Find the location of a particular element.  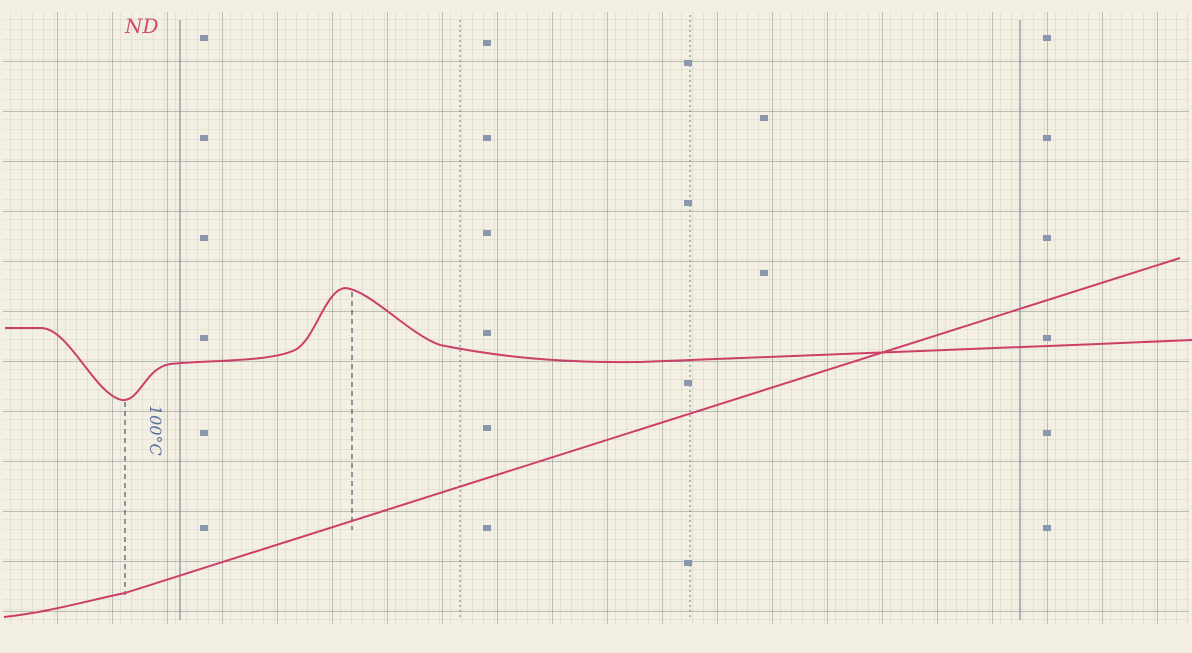

peak-annotation: 100°C is located at coordinates (155, 430).